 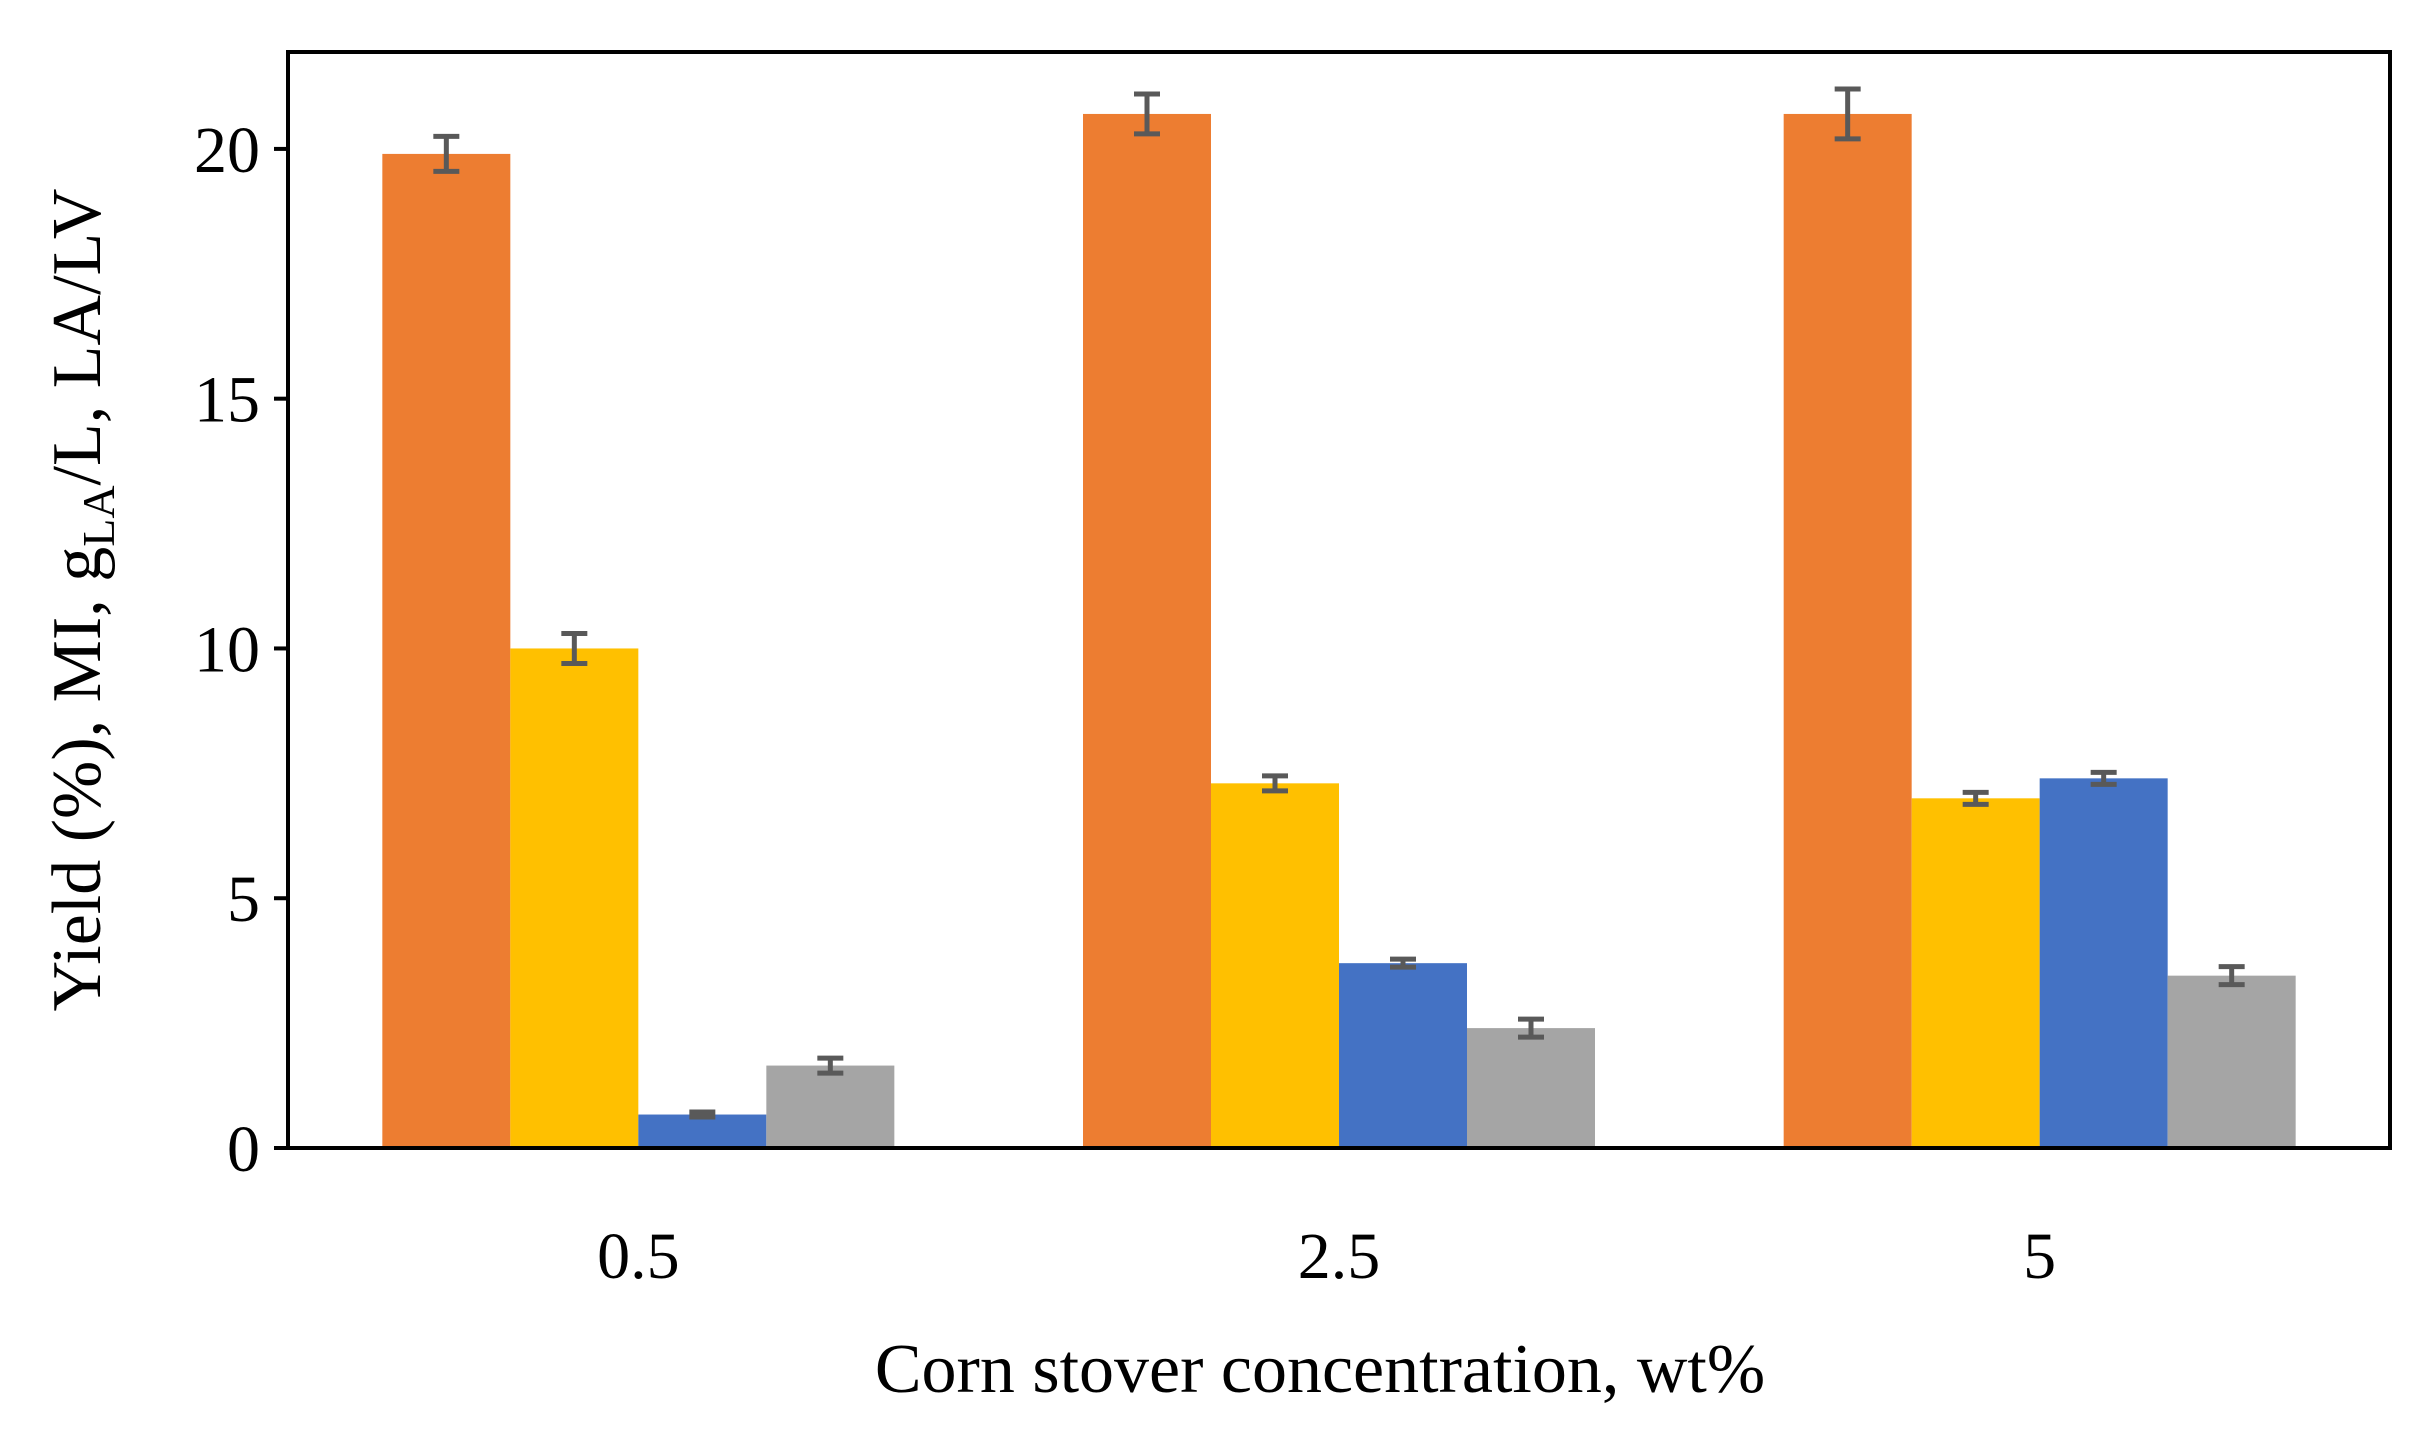 What do you see at coordinates (227, 649) in the screenshot?
I see `y-tick-label: 10` at bounding box center [227, 649].